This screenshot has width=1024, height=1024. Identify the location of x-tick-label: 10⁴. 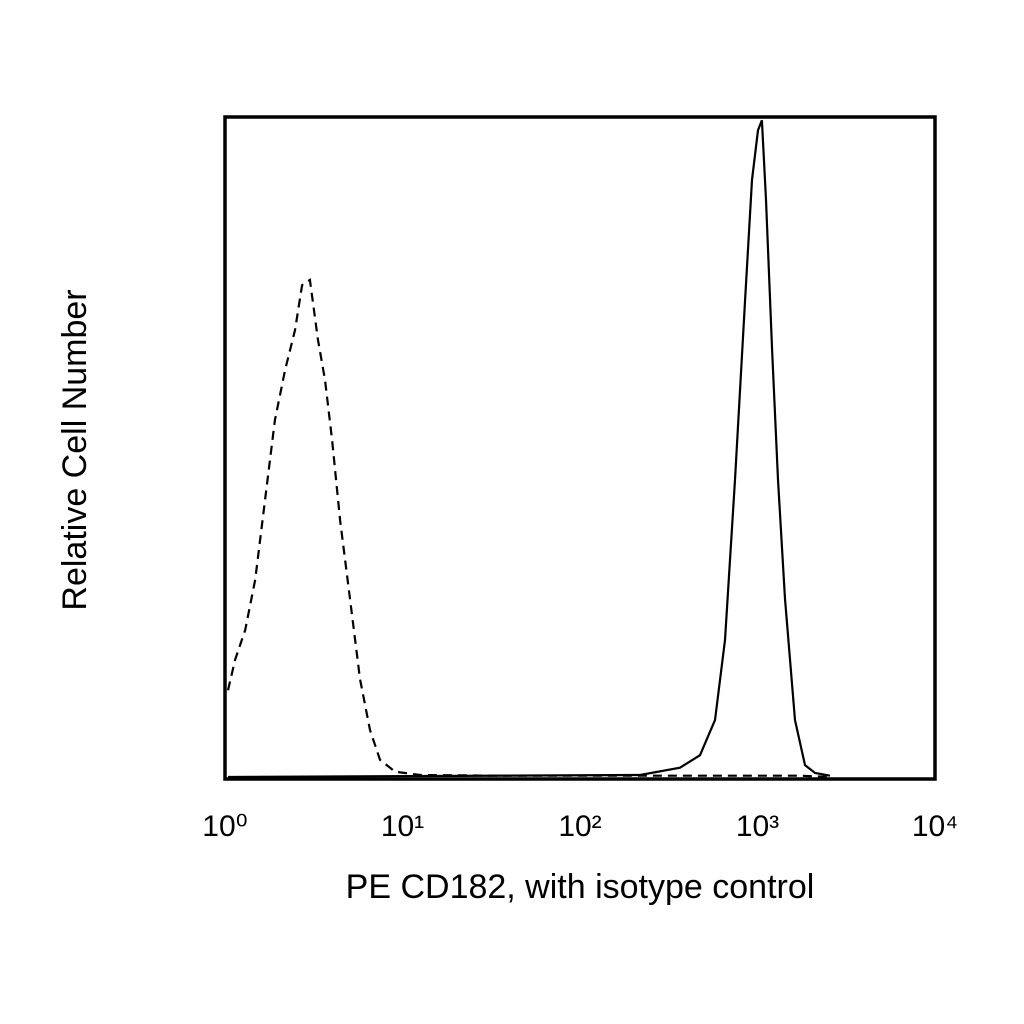
(935, 826).